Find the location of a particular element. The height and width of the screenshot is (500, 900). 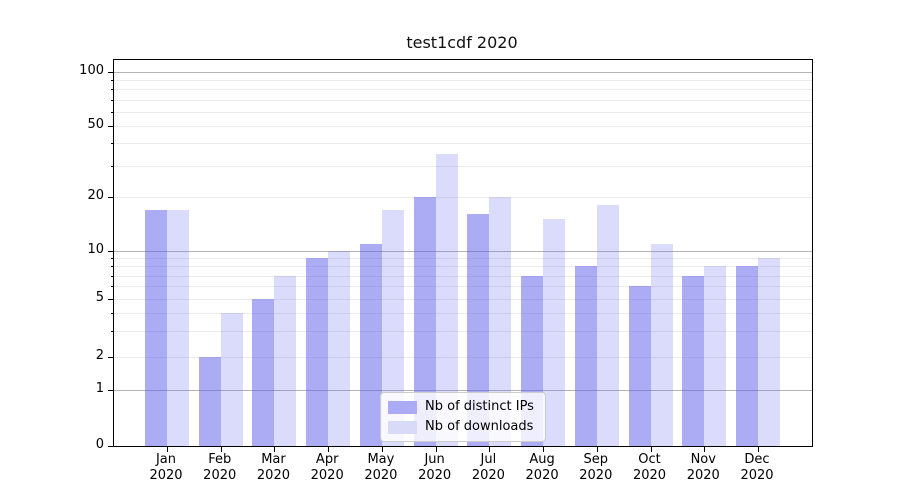

y-tick-label: 5 is located at coordinates (99, 297).